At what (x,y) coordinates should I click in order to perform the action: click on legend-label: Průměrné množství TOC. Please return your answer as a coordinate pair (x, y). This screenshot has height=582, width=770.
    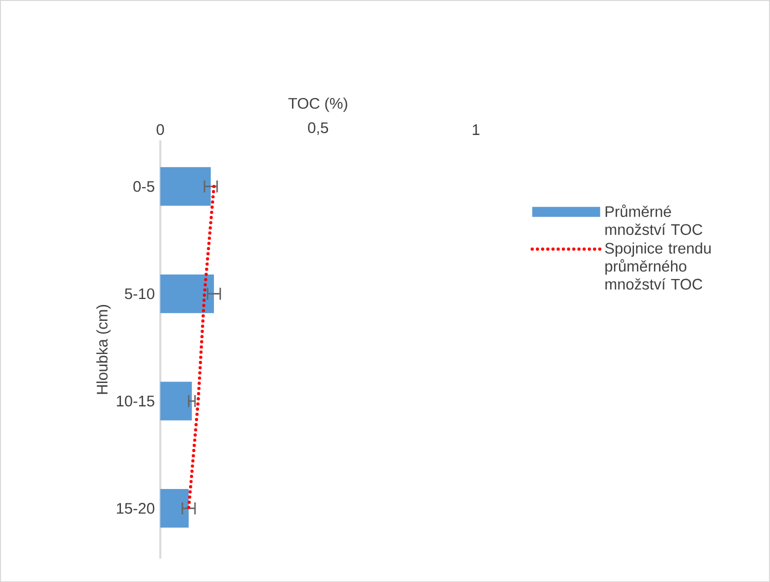
    Looking at the image, I should click on (653, 219).